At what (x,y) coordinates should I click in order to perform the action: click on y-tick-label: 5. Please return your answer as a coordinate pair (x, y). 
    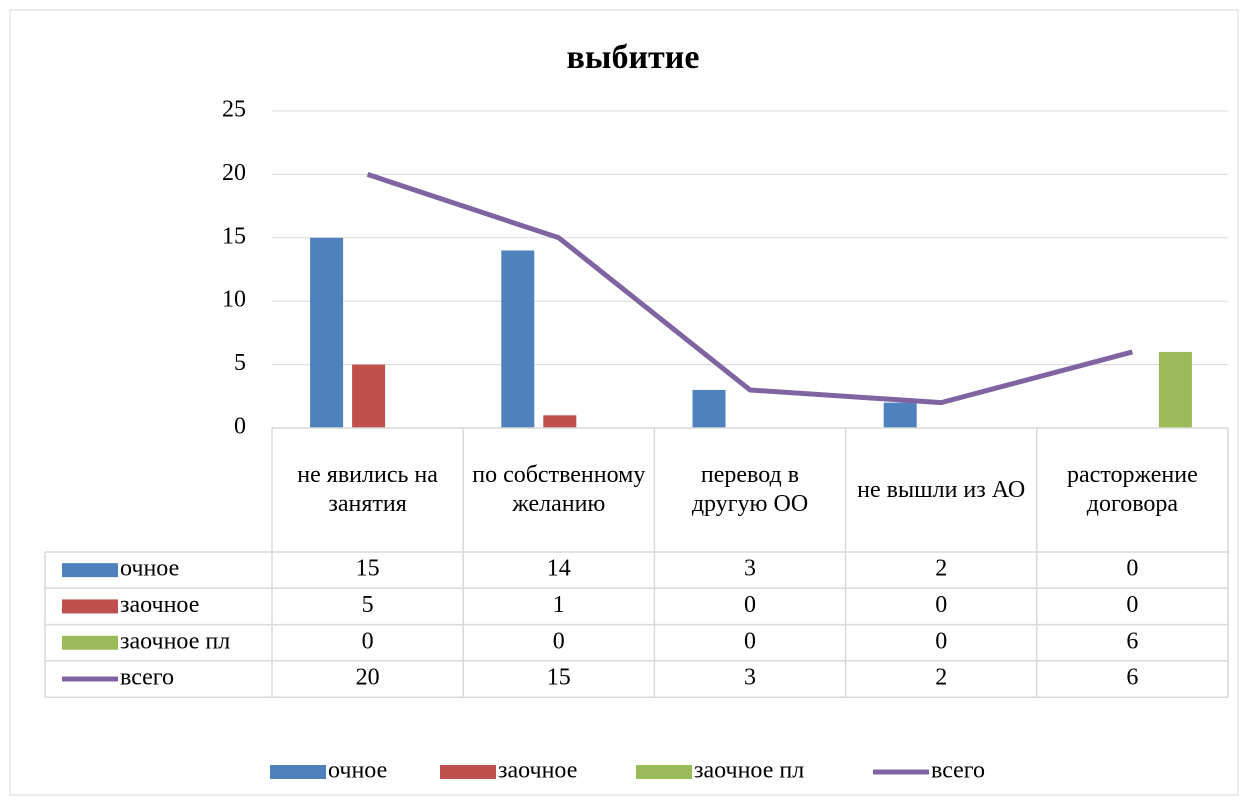
    Looking at the image, I should click on (240, 363).